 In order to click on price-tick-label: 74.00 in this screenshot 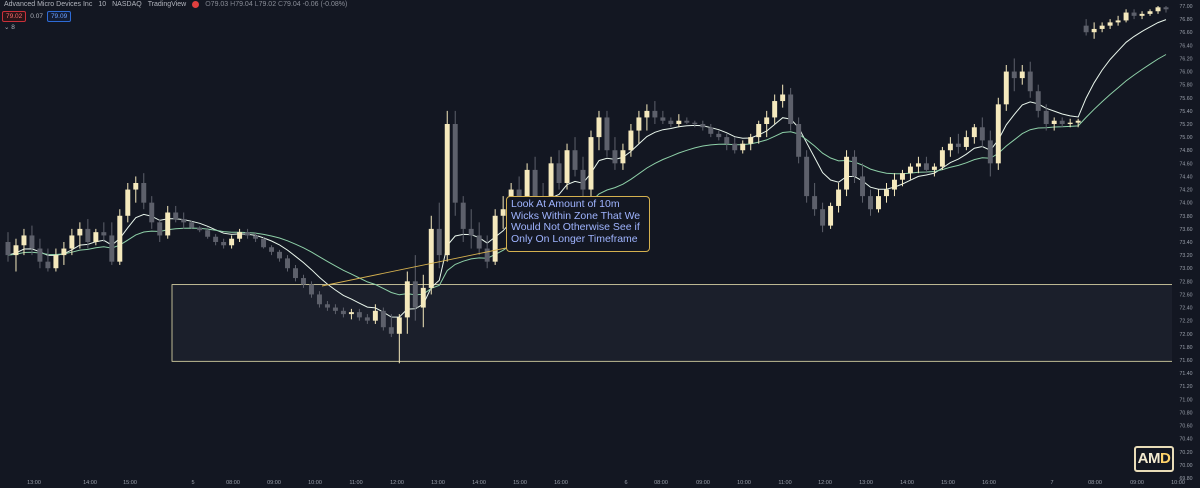, I will do `click(1186, 204)`.